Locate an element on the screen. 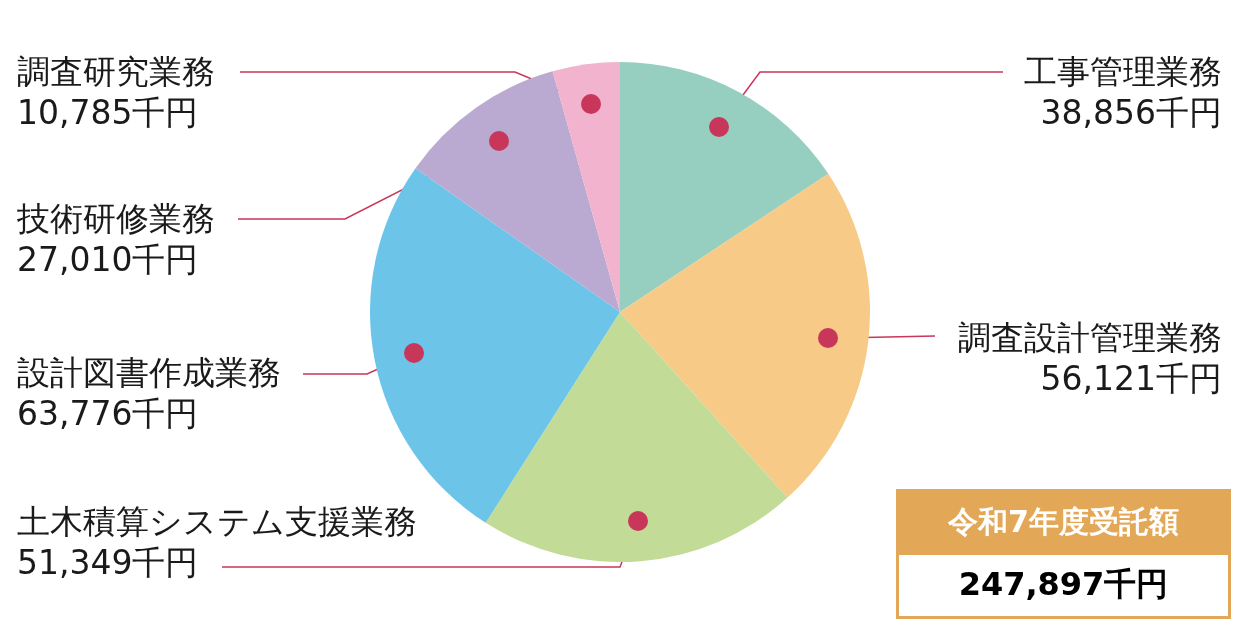  slice-label: 技術研修業務 is located at coordinates (115, 218).